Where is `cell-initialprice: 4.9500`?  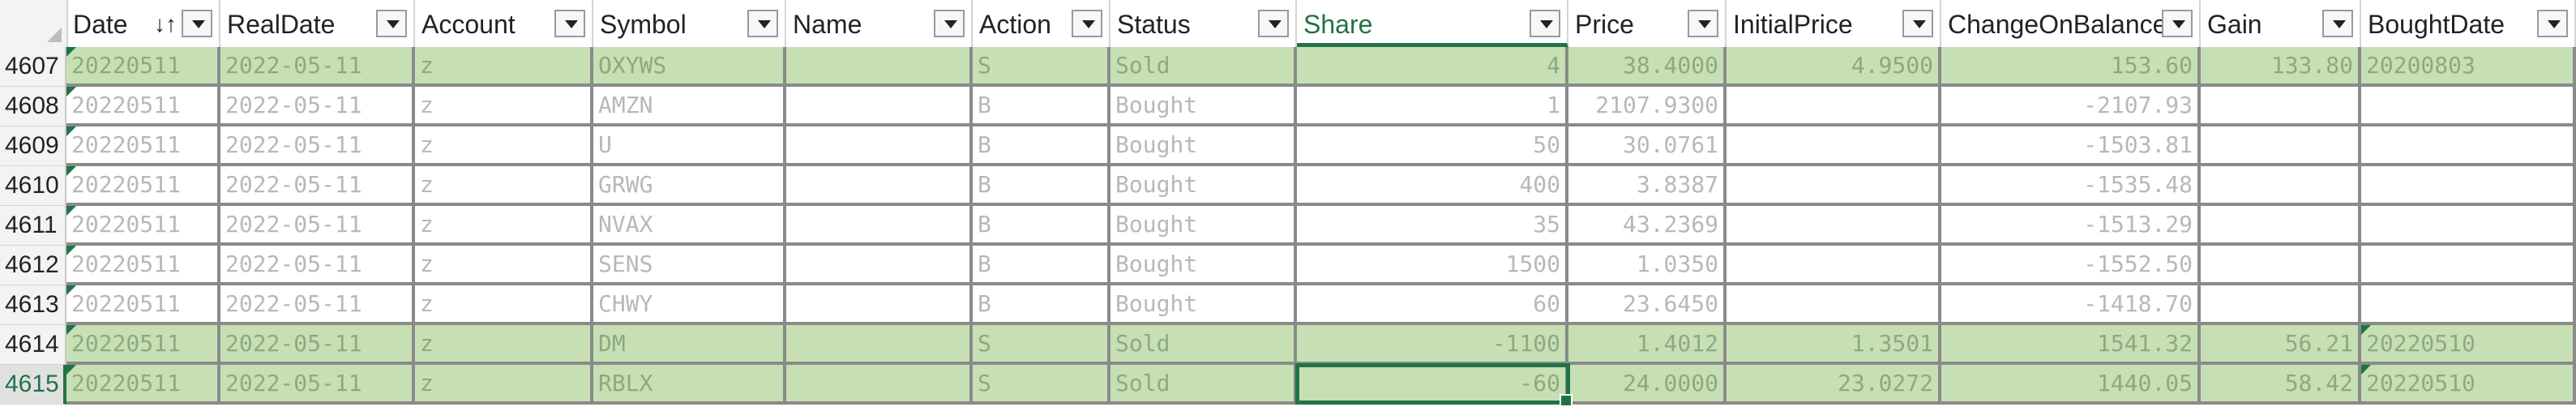 cell-initialprice: 4.9500 is located at coordinates (1834, 67).